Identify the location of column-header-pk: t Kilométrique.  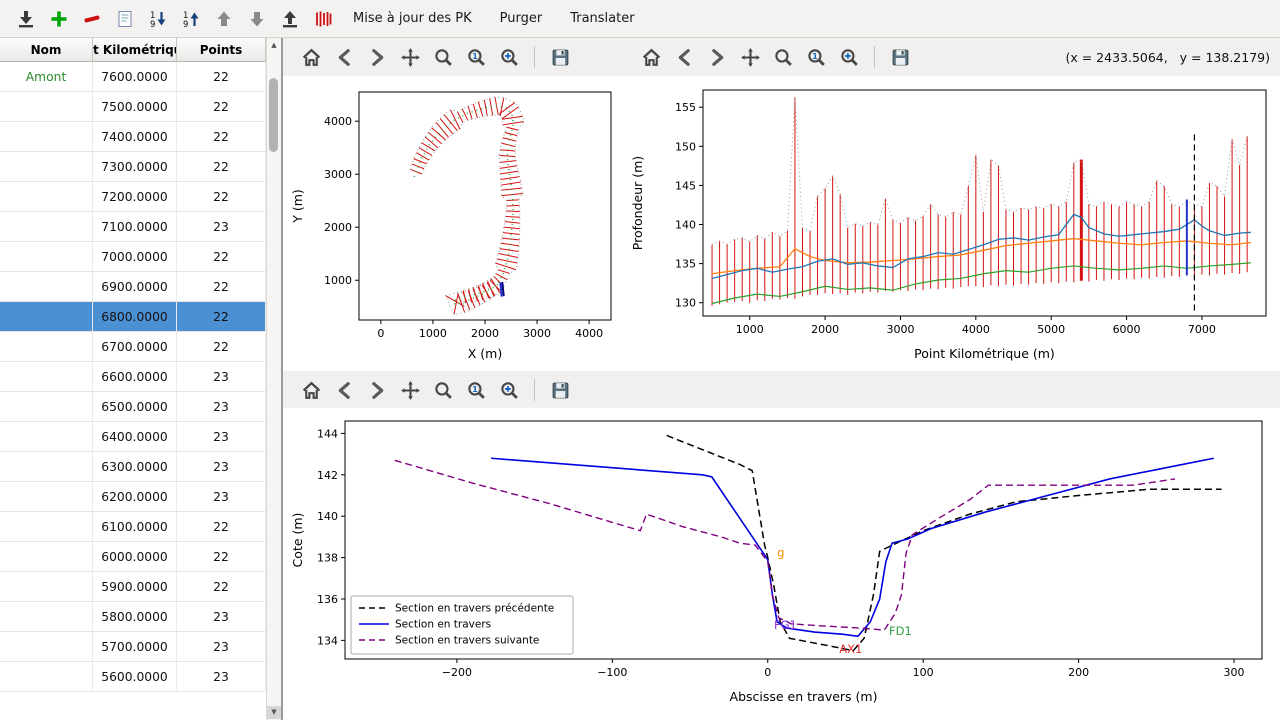
(135, 50).